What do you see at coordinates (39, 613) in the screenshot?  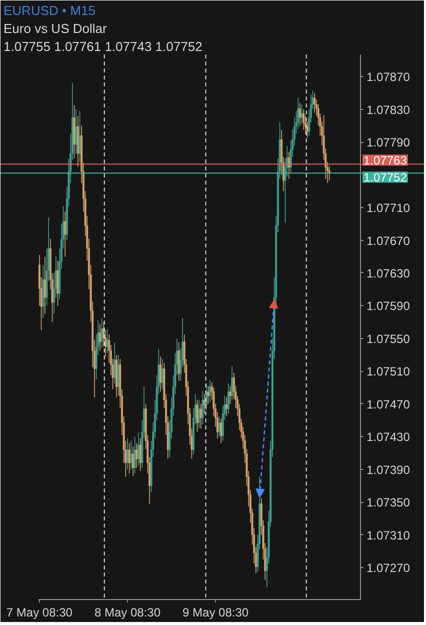 I see `x-tick-label: 7 May 08:30` at bounding box center [39, 613].